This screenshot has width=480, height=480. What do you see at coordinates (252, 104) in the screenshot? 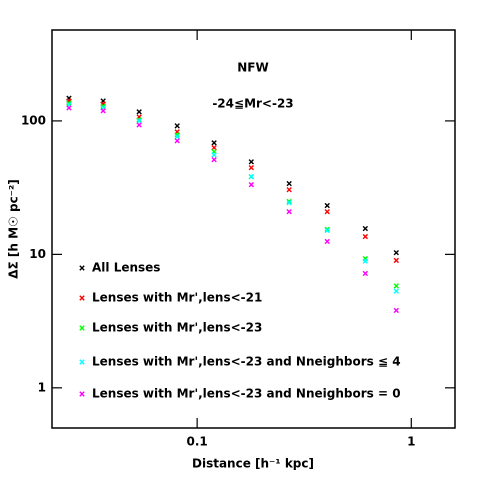
I see `annotation: -24≦Mr<-23` at bounding box center [252, 104].